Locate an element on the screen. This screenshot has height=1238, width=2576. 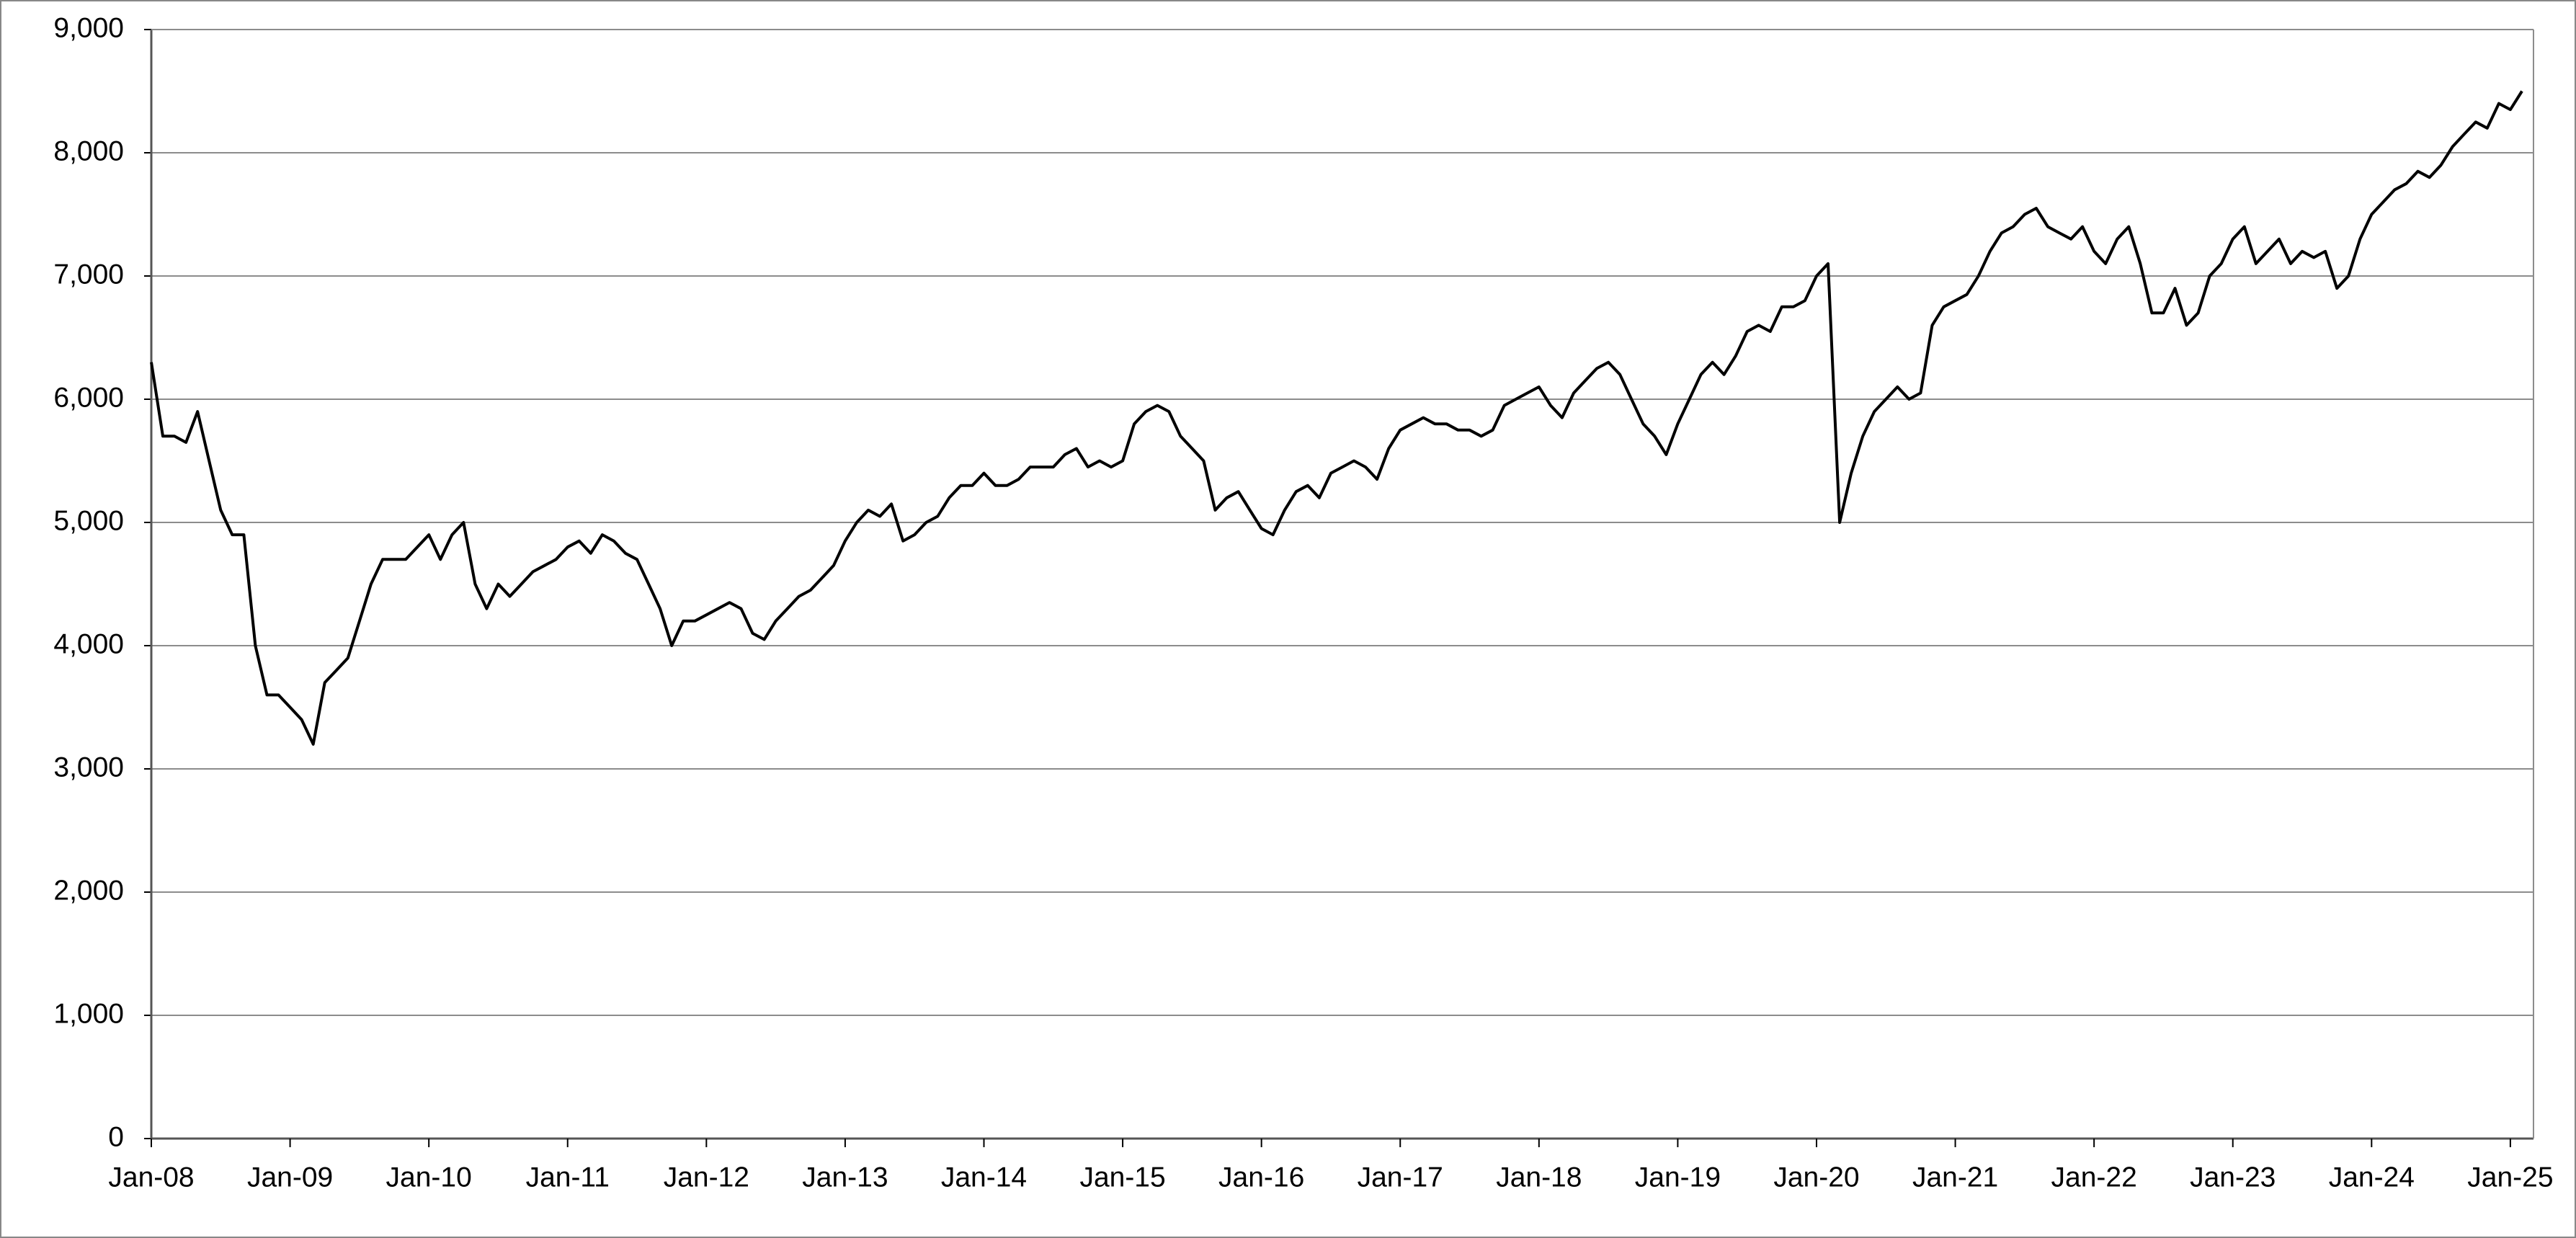
x-tick-label: Jan-21 is located at coordinates (1955, 1177).